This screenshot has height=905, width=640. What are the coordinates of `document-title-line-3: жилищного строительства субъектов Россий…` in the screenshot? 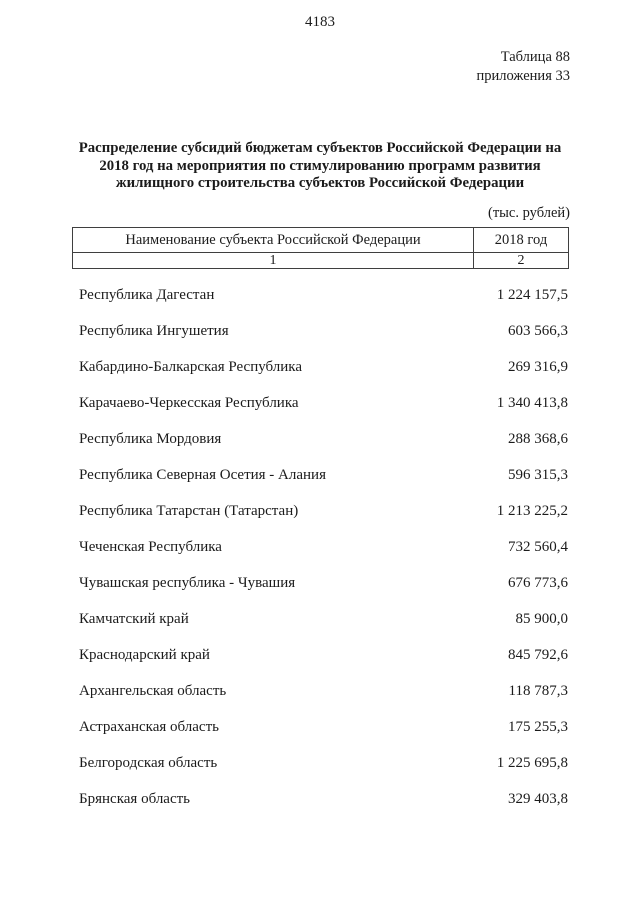 It's located at (320, 183).